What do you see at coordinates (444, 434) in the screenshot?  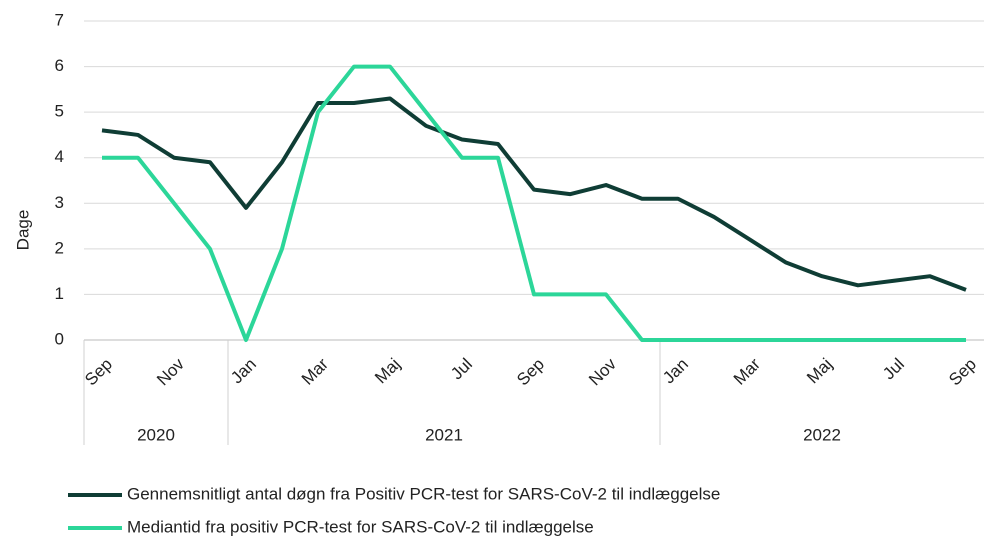 I see `group-label: 2021` at bounding box center [444, 434].